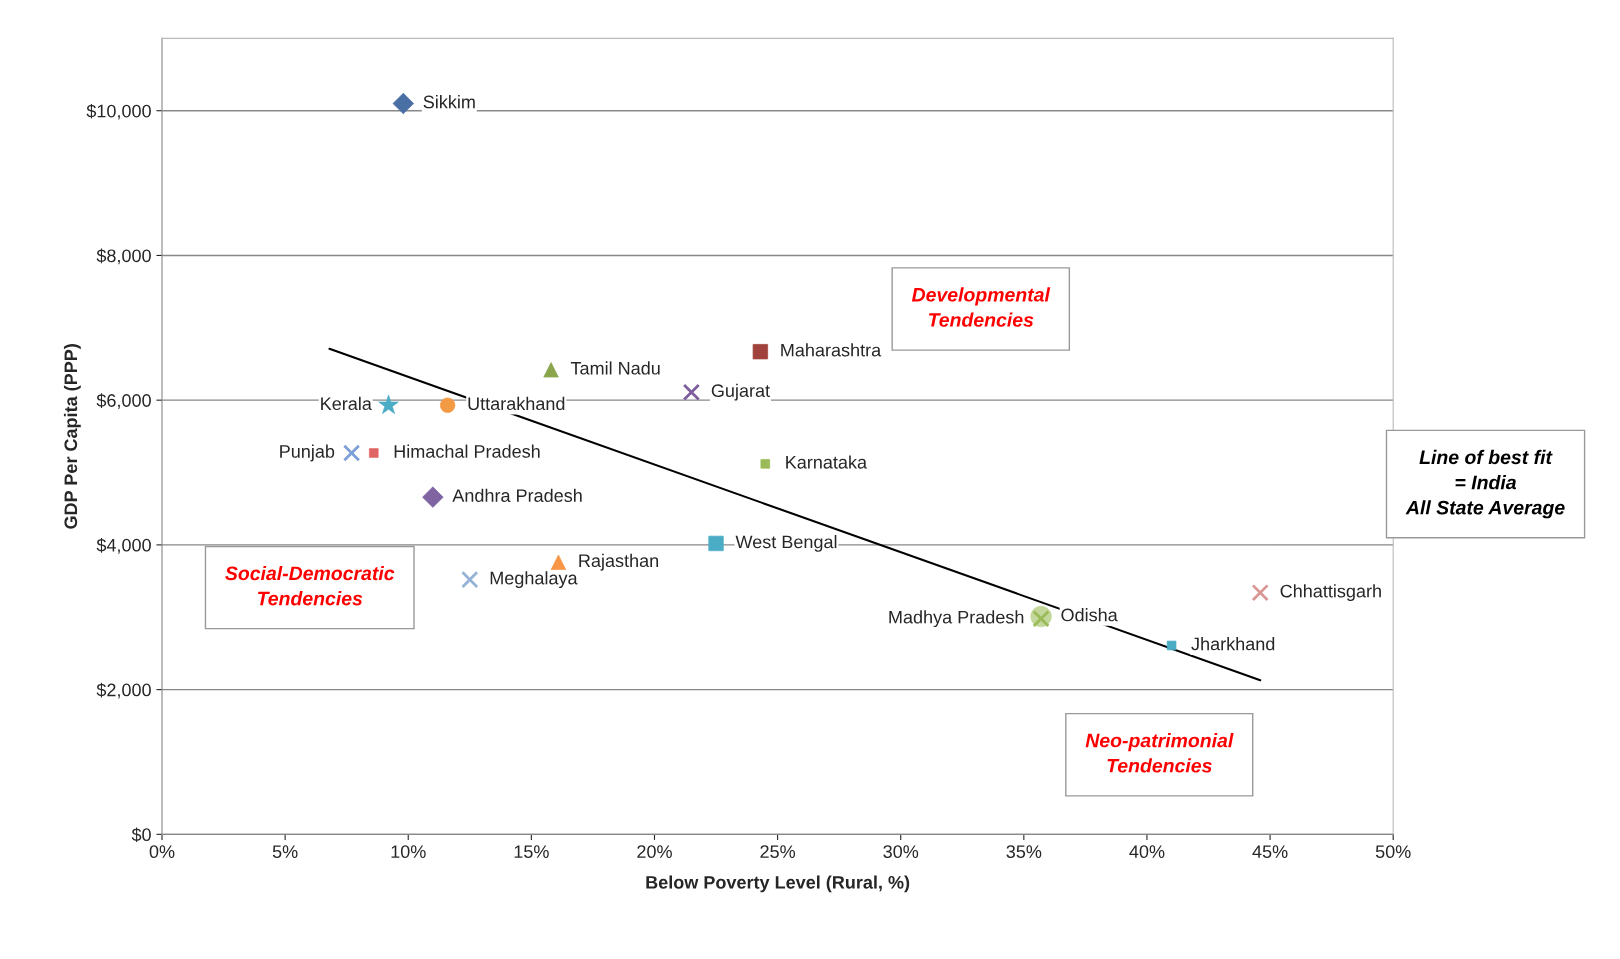 Image resolution: width=1620 pixels, height=959 pixels. I want to click on x-tick-label: 25%, so click(778, 852).